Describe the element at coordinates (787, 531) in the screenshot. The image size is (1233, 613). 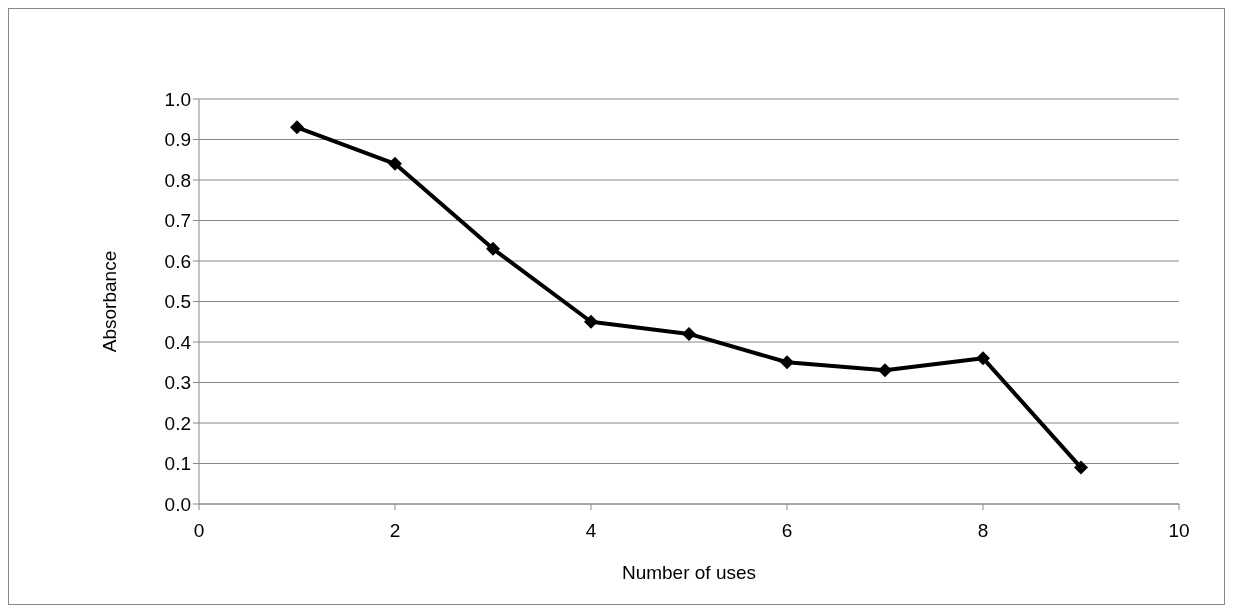
I see `x-tick-label: 6` at that location.